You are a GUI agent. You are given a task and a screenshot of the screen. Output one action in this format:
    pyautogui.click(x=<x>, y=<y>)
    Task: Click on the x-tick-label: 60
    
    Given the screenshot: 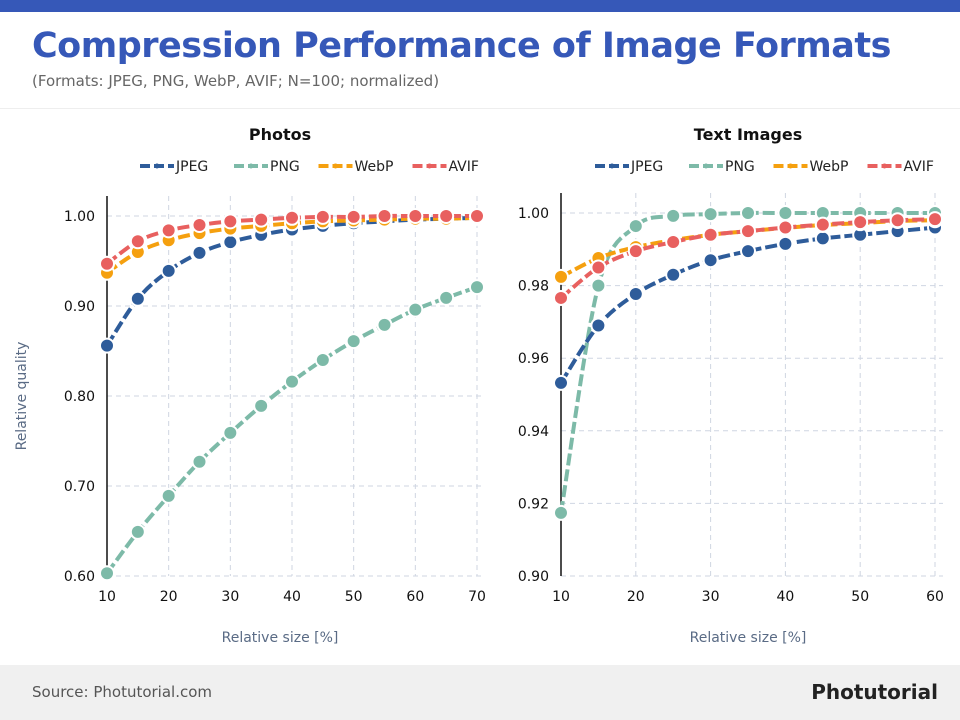 What is the action you would take?
    pyautogui.click(x=935, y=597)
    